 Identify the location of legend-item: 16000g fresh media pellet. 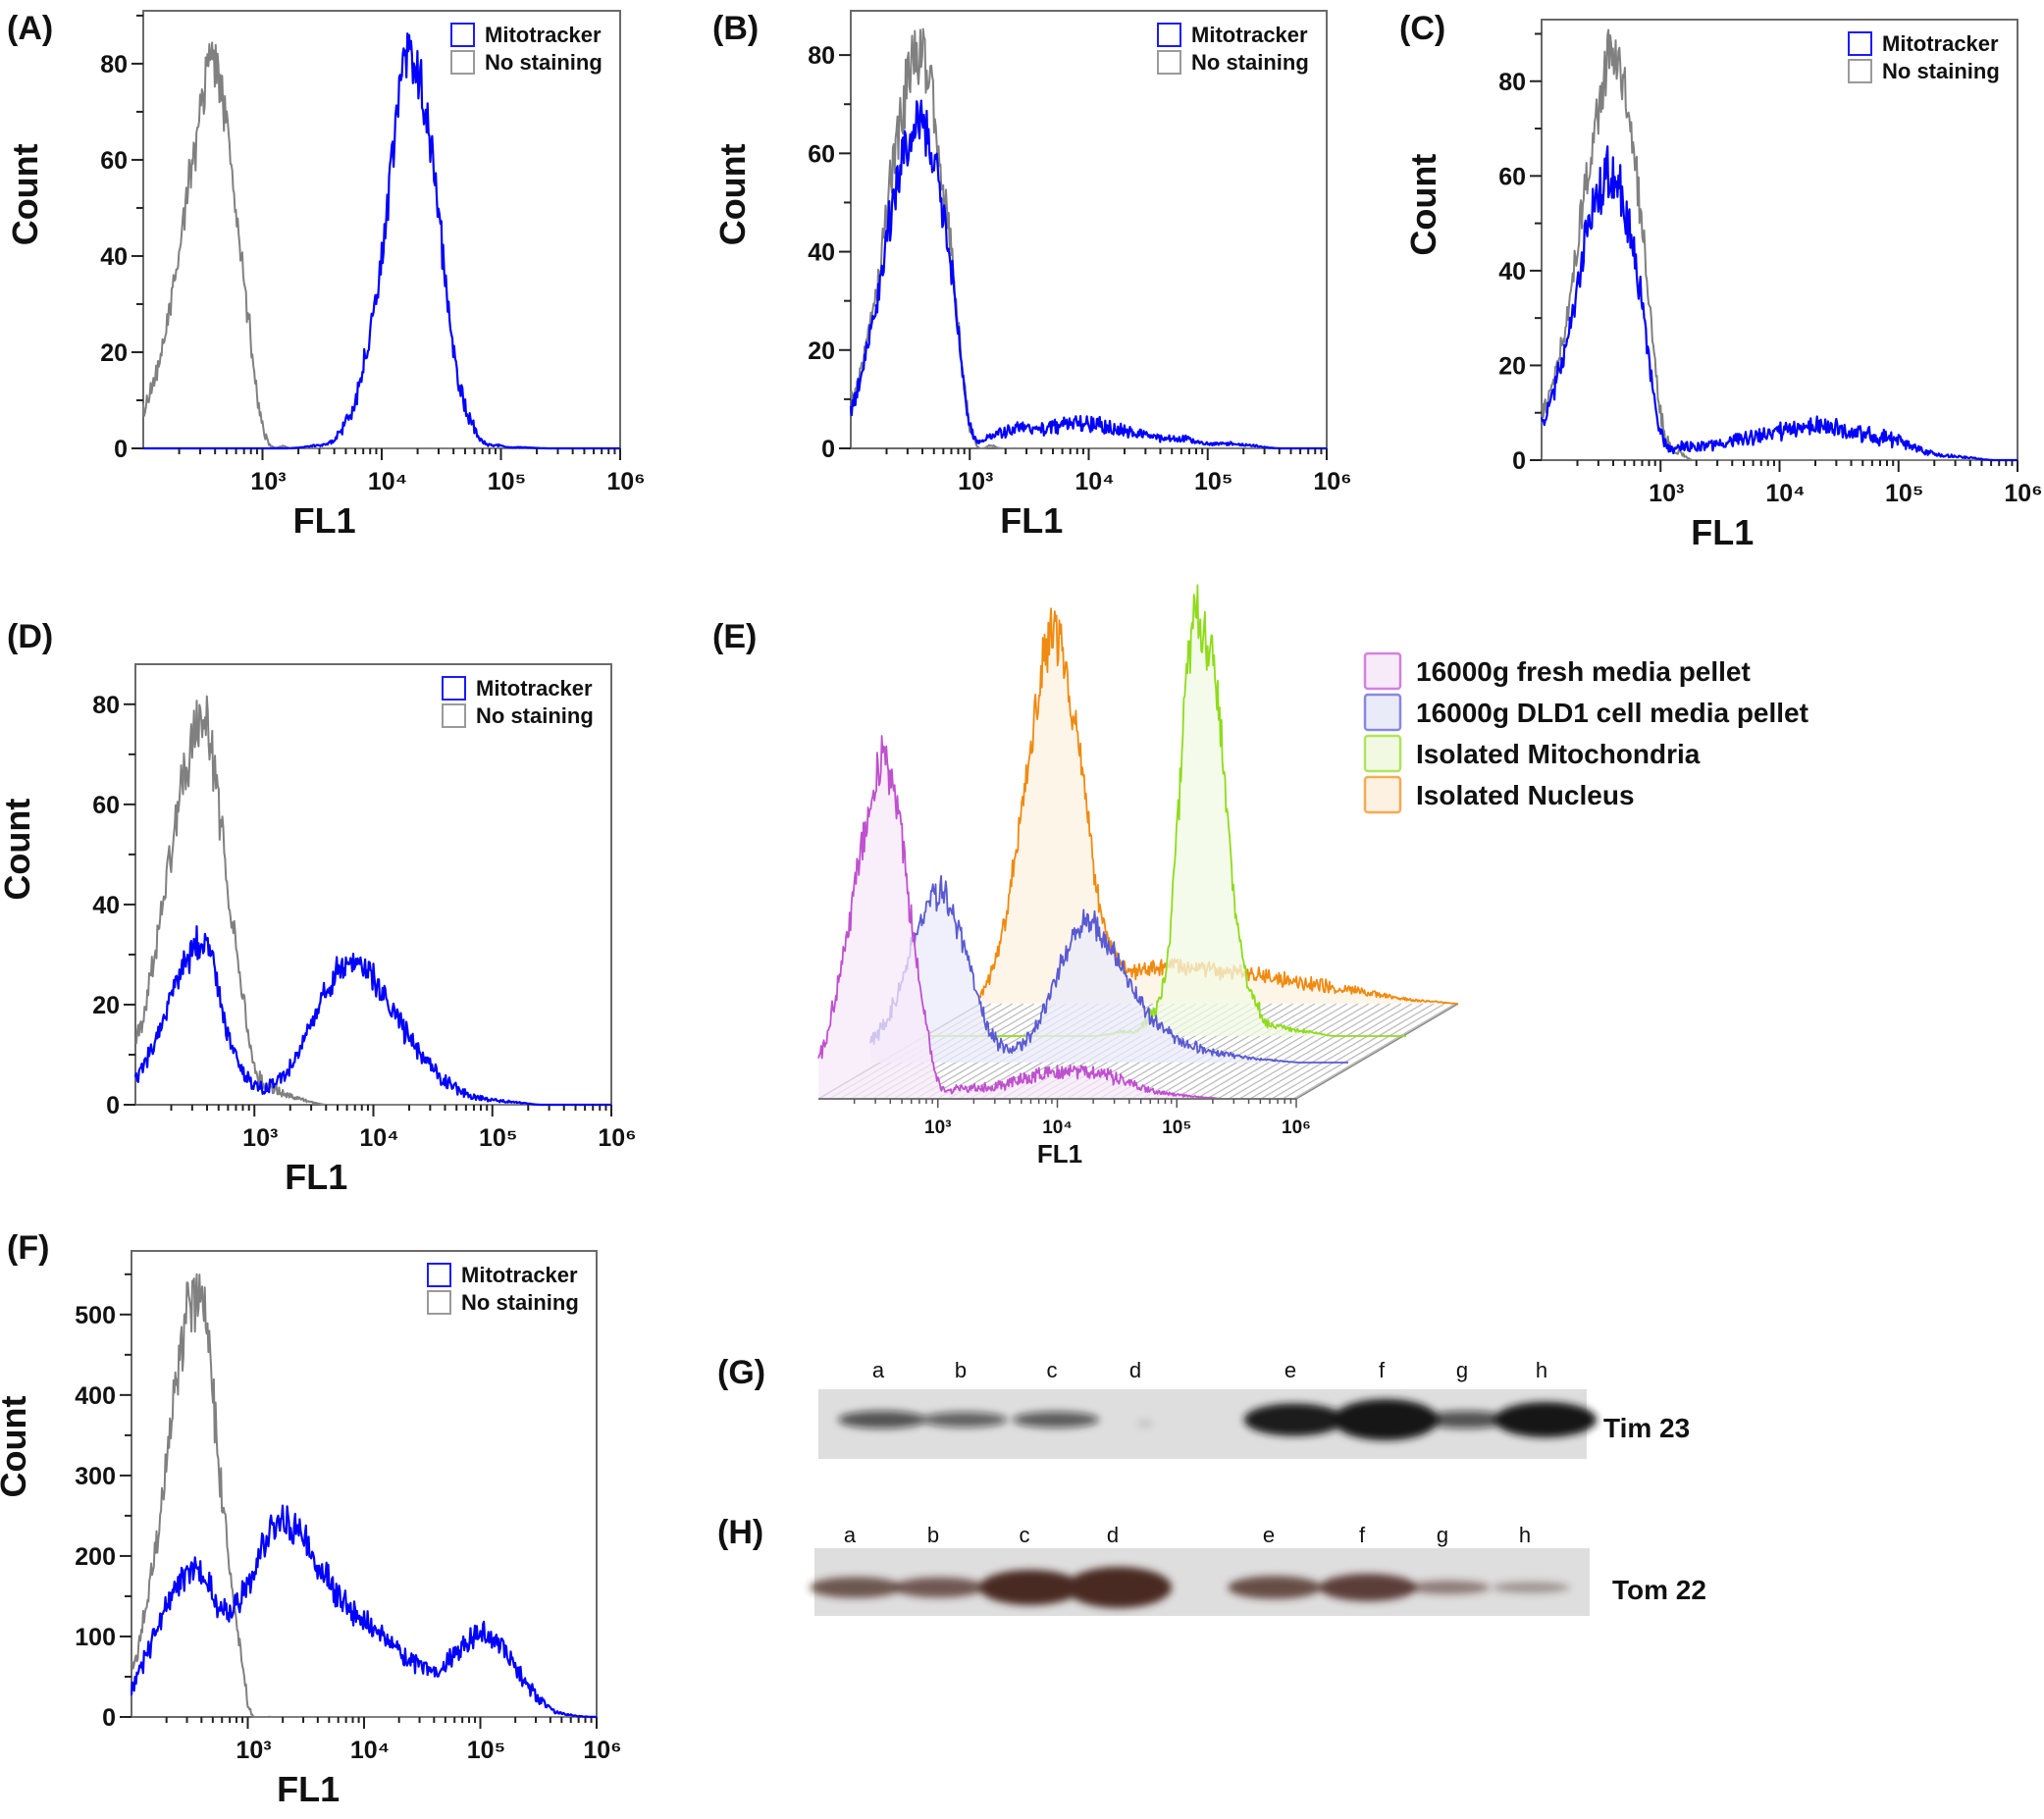
(1557, 671).